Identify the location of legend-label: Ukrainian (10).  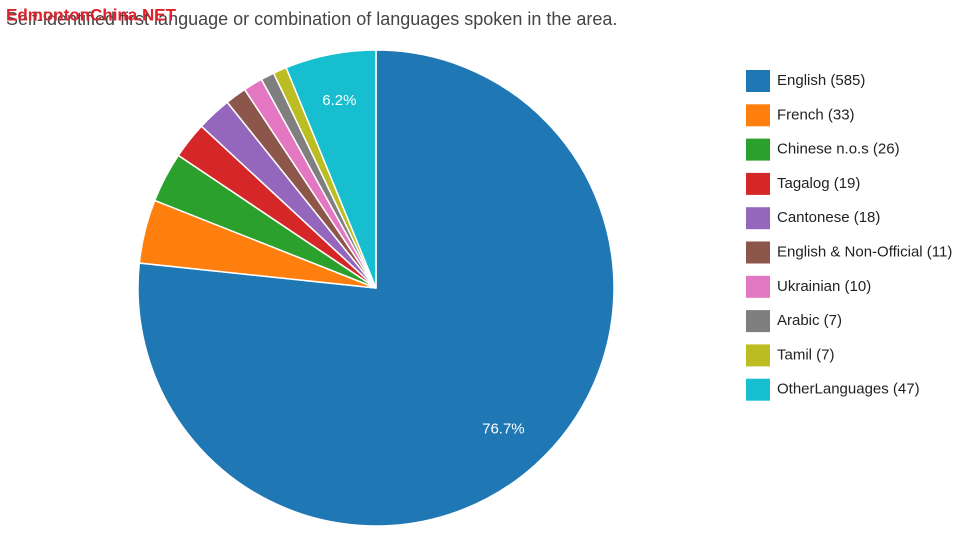
(824, 286).